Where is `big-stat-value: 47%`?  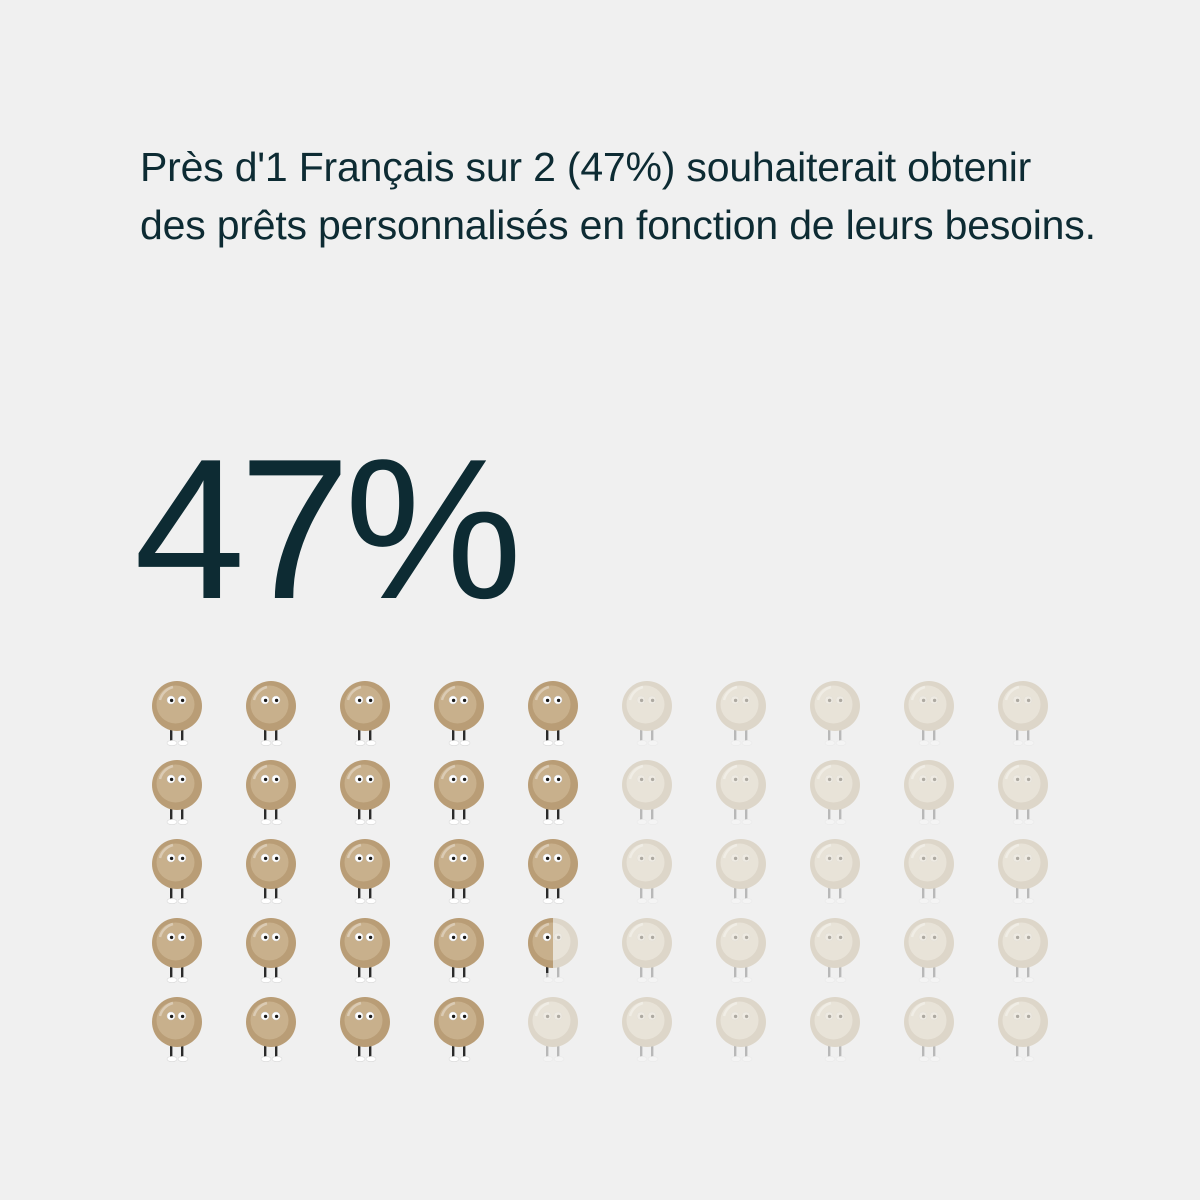 big-stat-value: 47% is located at coordinates (328, 529).